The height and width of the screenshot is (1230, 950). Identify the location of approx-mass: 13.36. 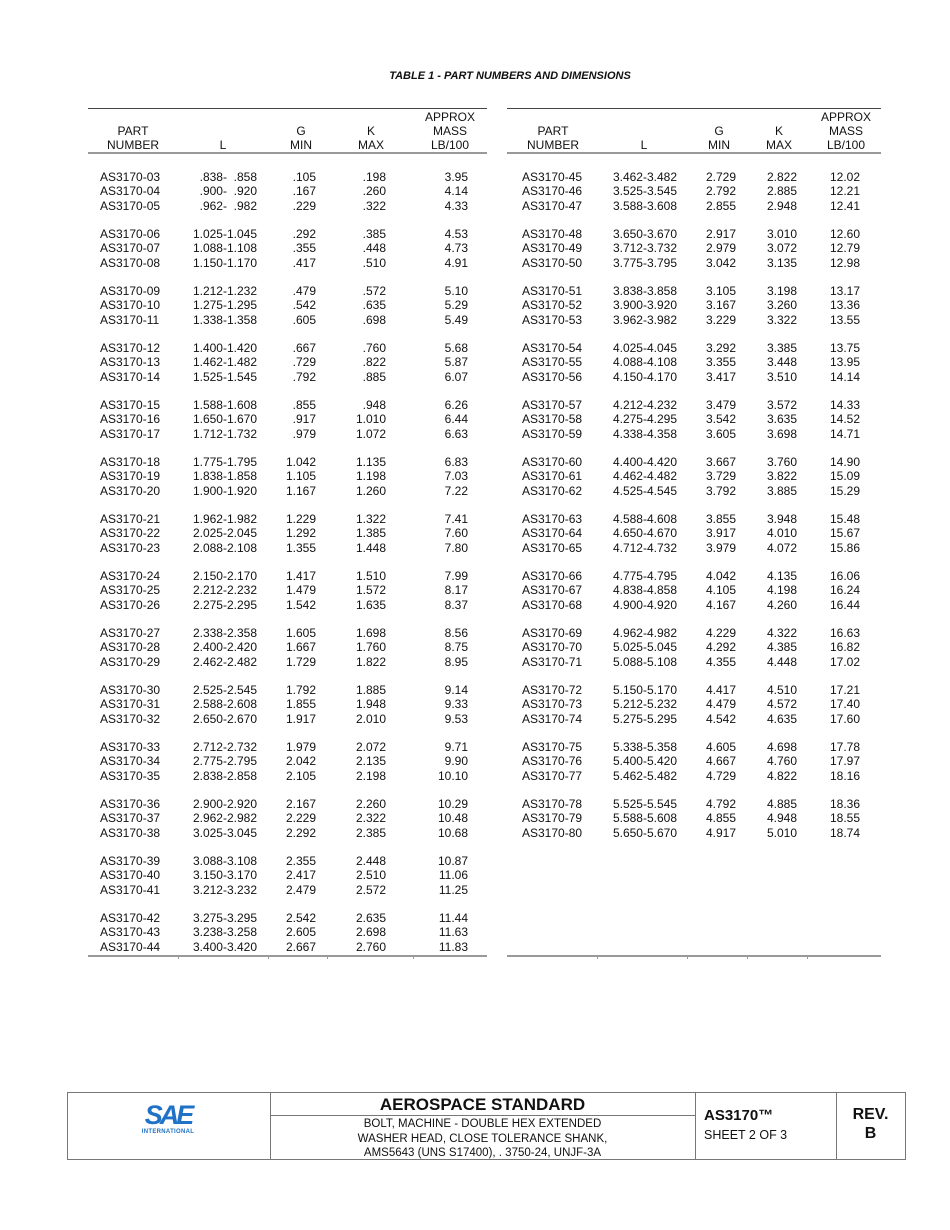
(844, 305).